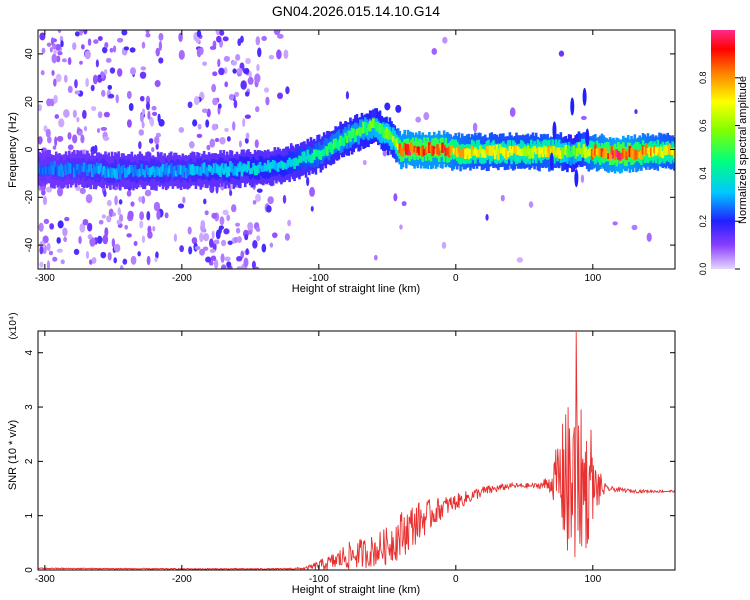  Describe the element at coordinates (319, 579) in the screenshot. I see `x-tick-label: -100` at that location.